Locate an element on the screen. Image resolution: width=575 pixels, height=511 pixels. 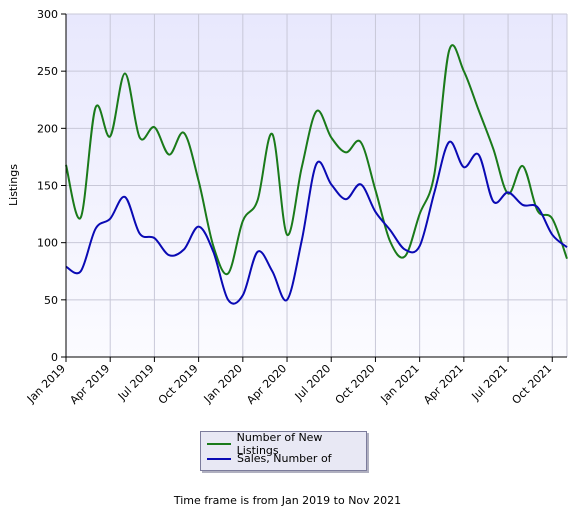
x-tick-label: Apr 2020 is located at coordinates (266, 384).